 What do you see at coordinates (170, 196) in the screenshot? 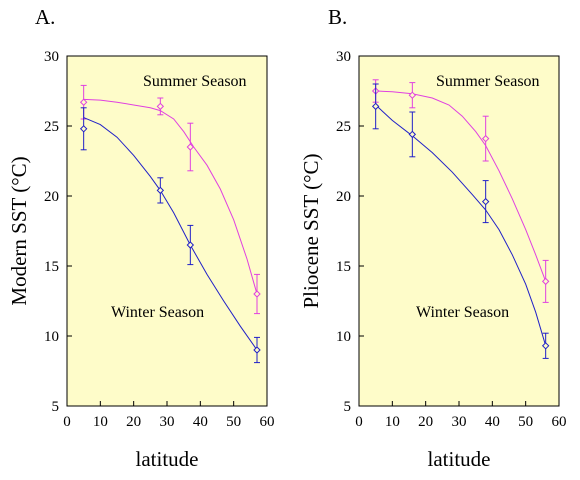
I see `series-line-summer` at bounding box center [170, 196].